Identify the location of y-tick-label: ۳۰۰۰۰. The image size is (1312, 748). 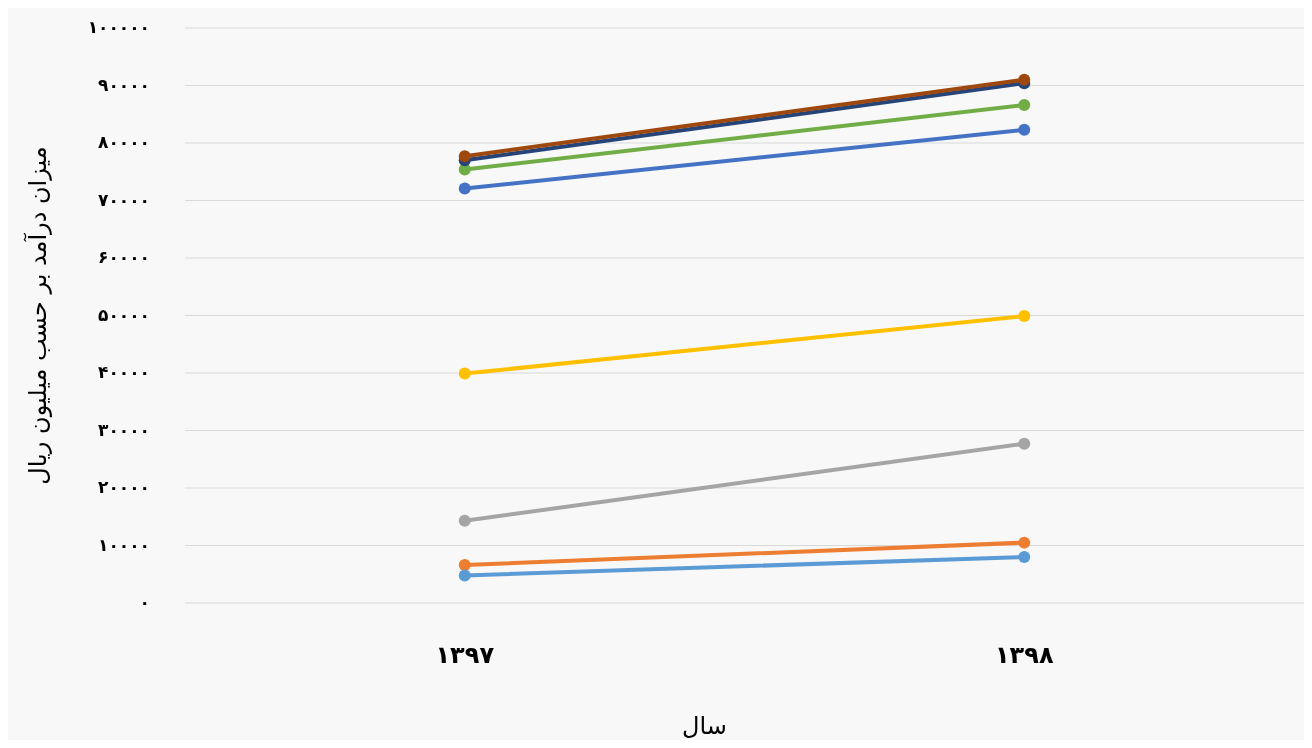
(124, 429).